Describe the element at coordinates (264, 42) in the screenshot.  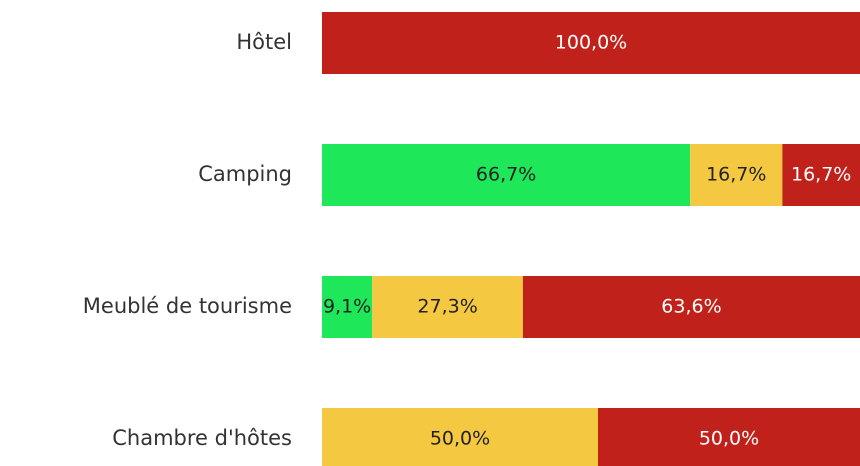
I see `category-label: Hôtel` at that location.